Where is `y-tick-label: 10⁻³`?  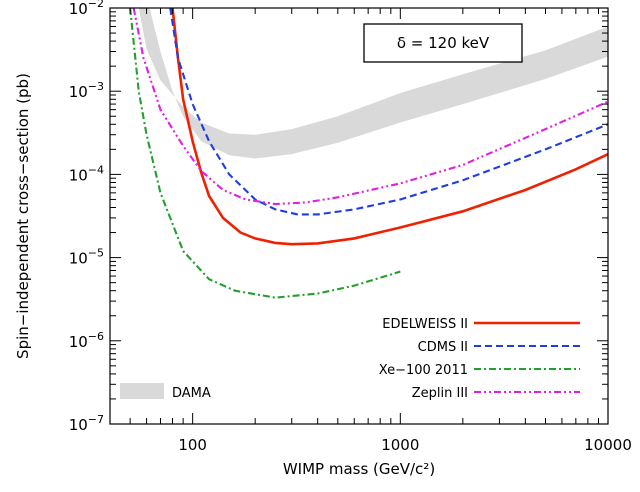
y-tick-label: 10⁻³ is located at coordinates (86, 90).